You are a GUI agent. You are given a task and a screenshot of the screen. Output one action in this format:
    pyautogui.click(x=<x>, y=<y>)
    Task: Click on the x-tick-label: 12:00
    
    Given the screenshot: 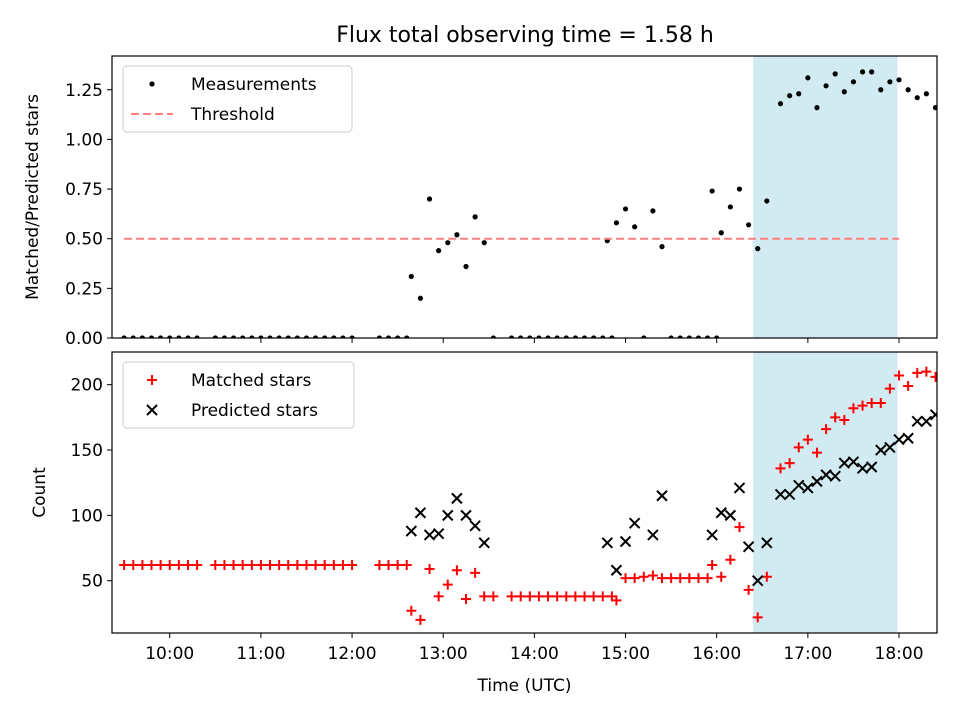 What is the action you would take?
    pyautogui.click(x=352, y=654)
    